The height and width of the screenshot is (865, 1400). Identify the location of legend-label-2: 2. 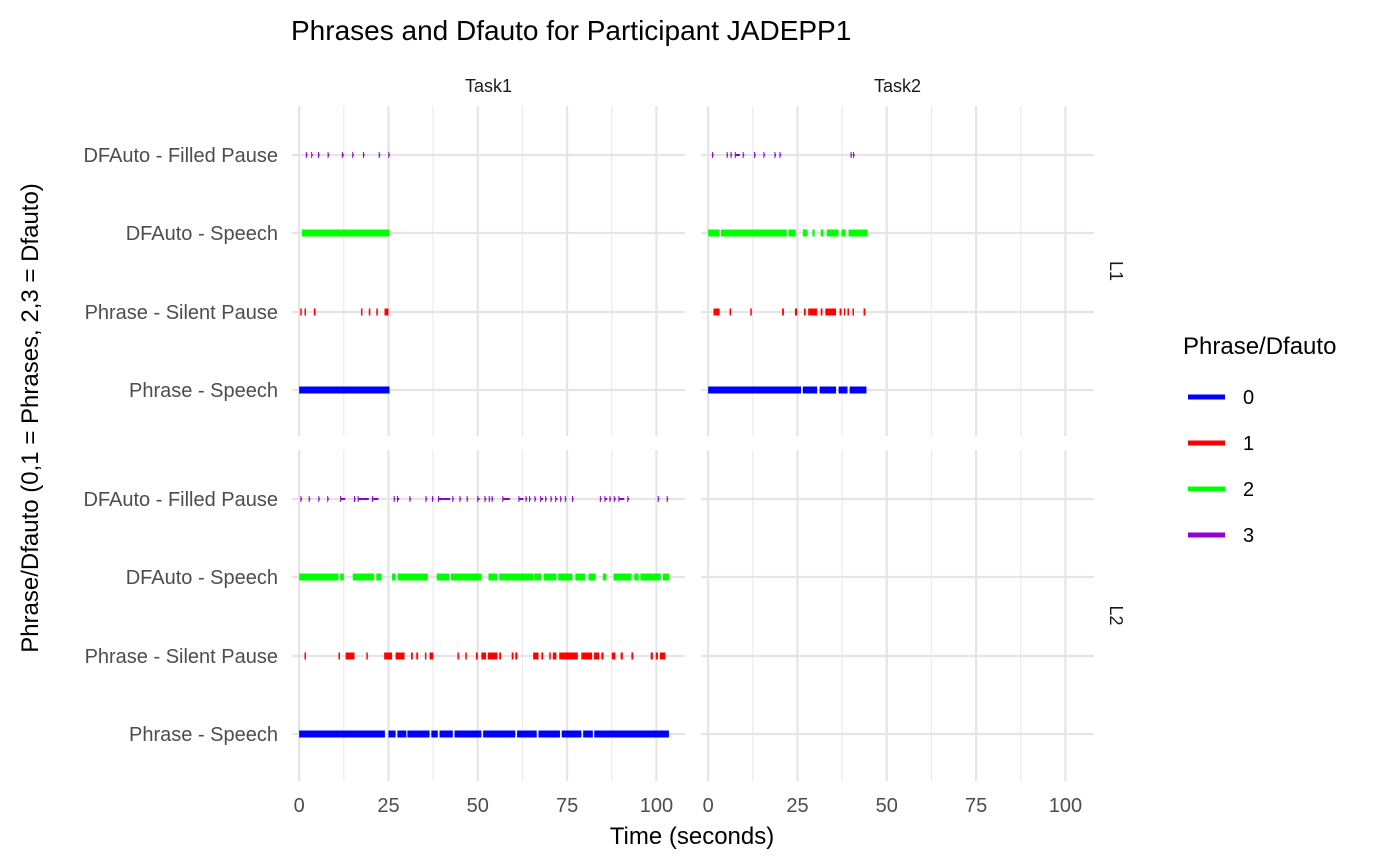
(1248, 490).